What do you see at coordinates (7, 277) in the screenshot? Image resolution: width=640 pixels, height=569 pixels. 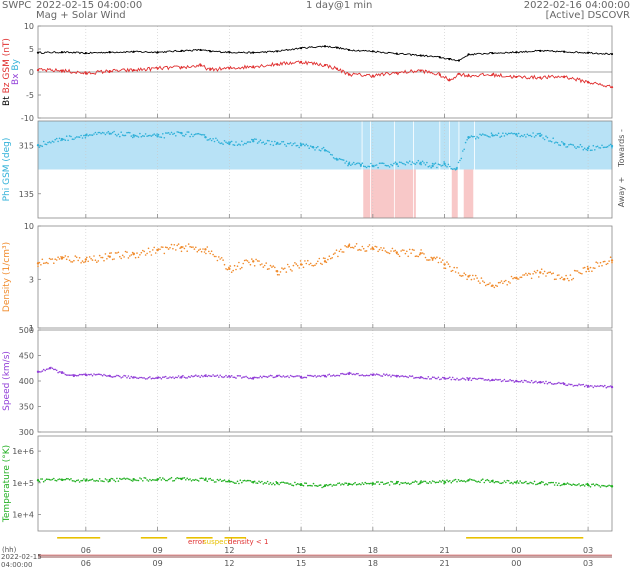 I see `density-ylabel: Density (1/cm³)` at bounding box center [7, 277].